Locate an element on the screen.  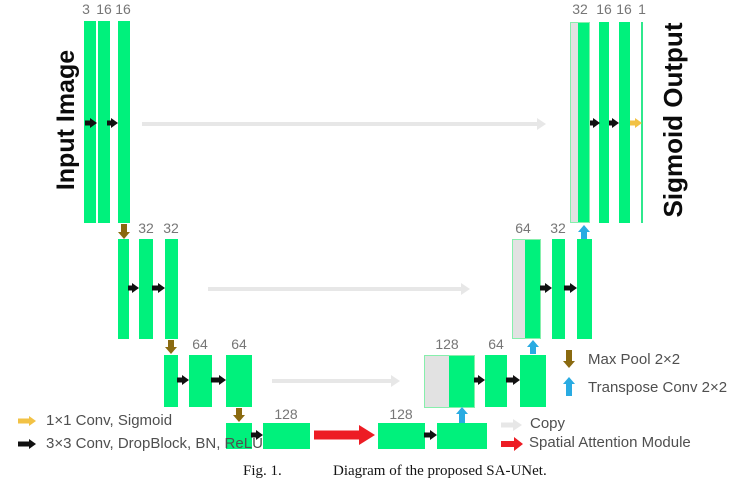
legend-label: Copy is located at coordinates (548, 423).